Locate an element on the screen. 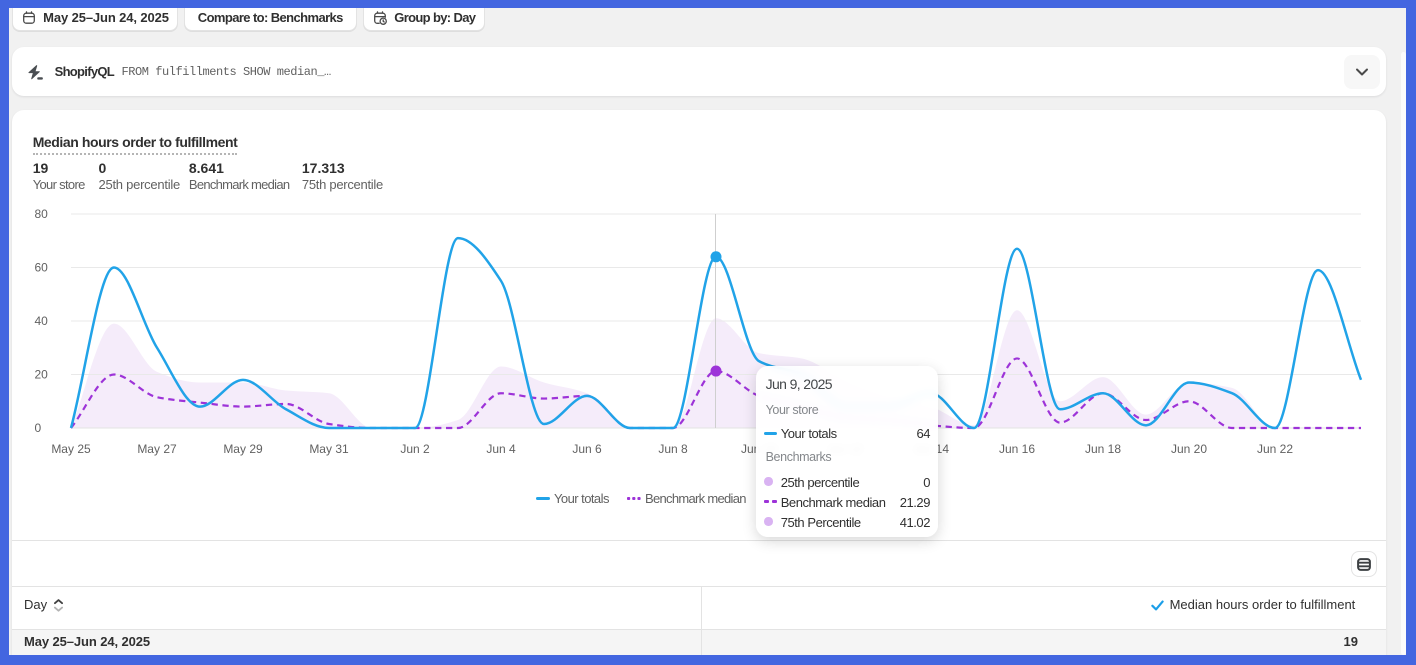 The image size is (1416, 665). svg-text: Jun 20 is located at coordinates (1189, 449).